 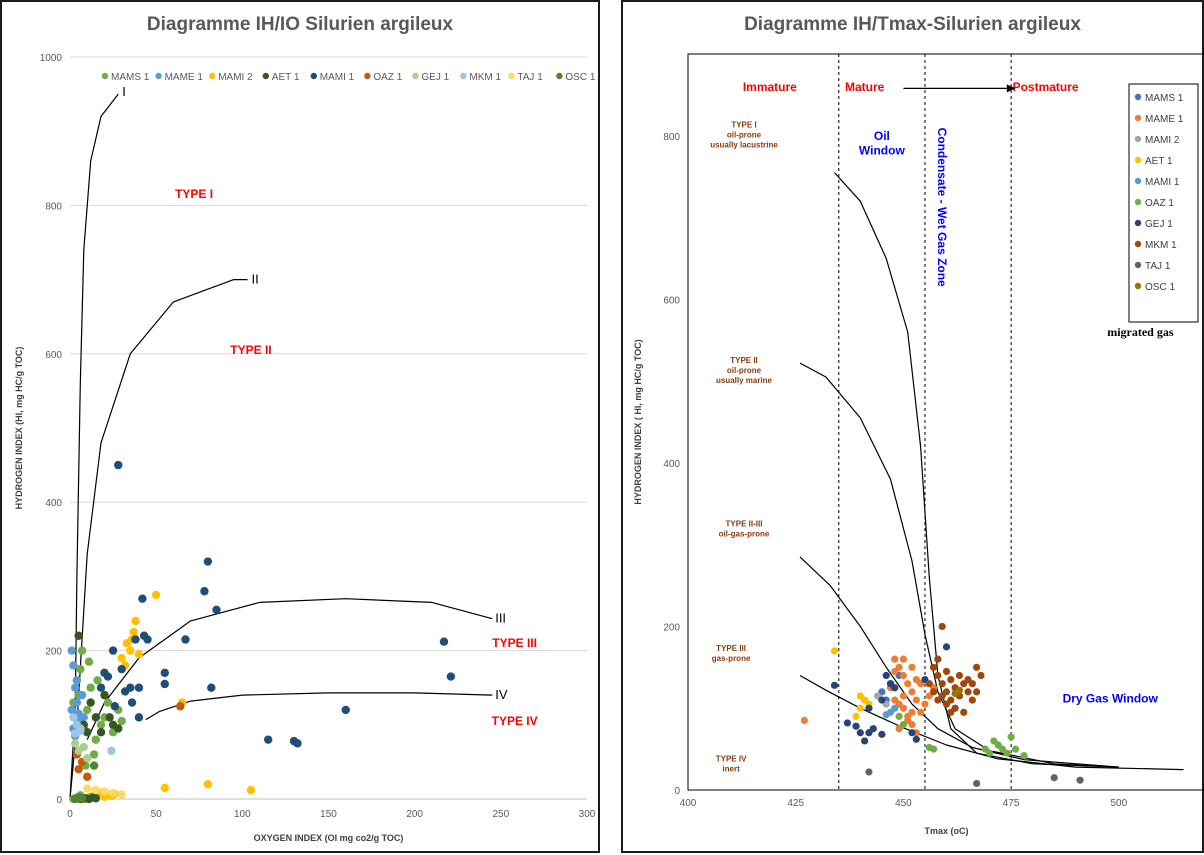 What do you see at coordinates (286, 77) in the screenshot?
I see `legend-label-aet-1: AET 1` at bounding box center [286, 77].